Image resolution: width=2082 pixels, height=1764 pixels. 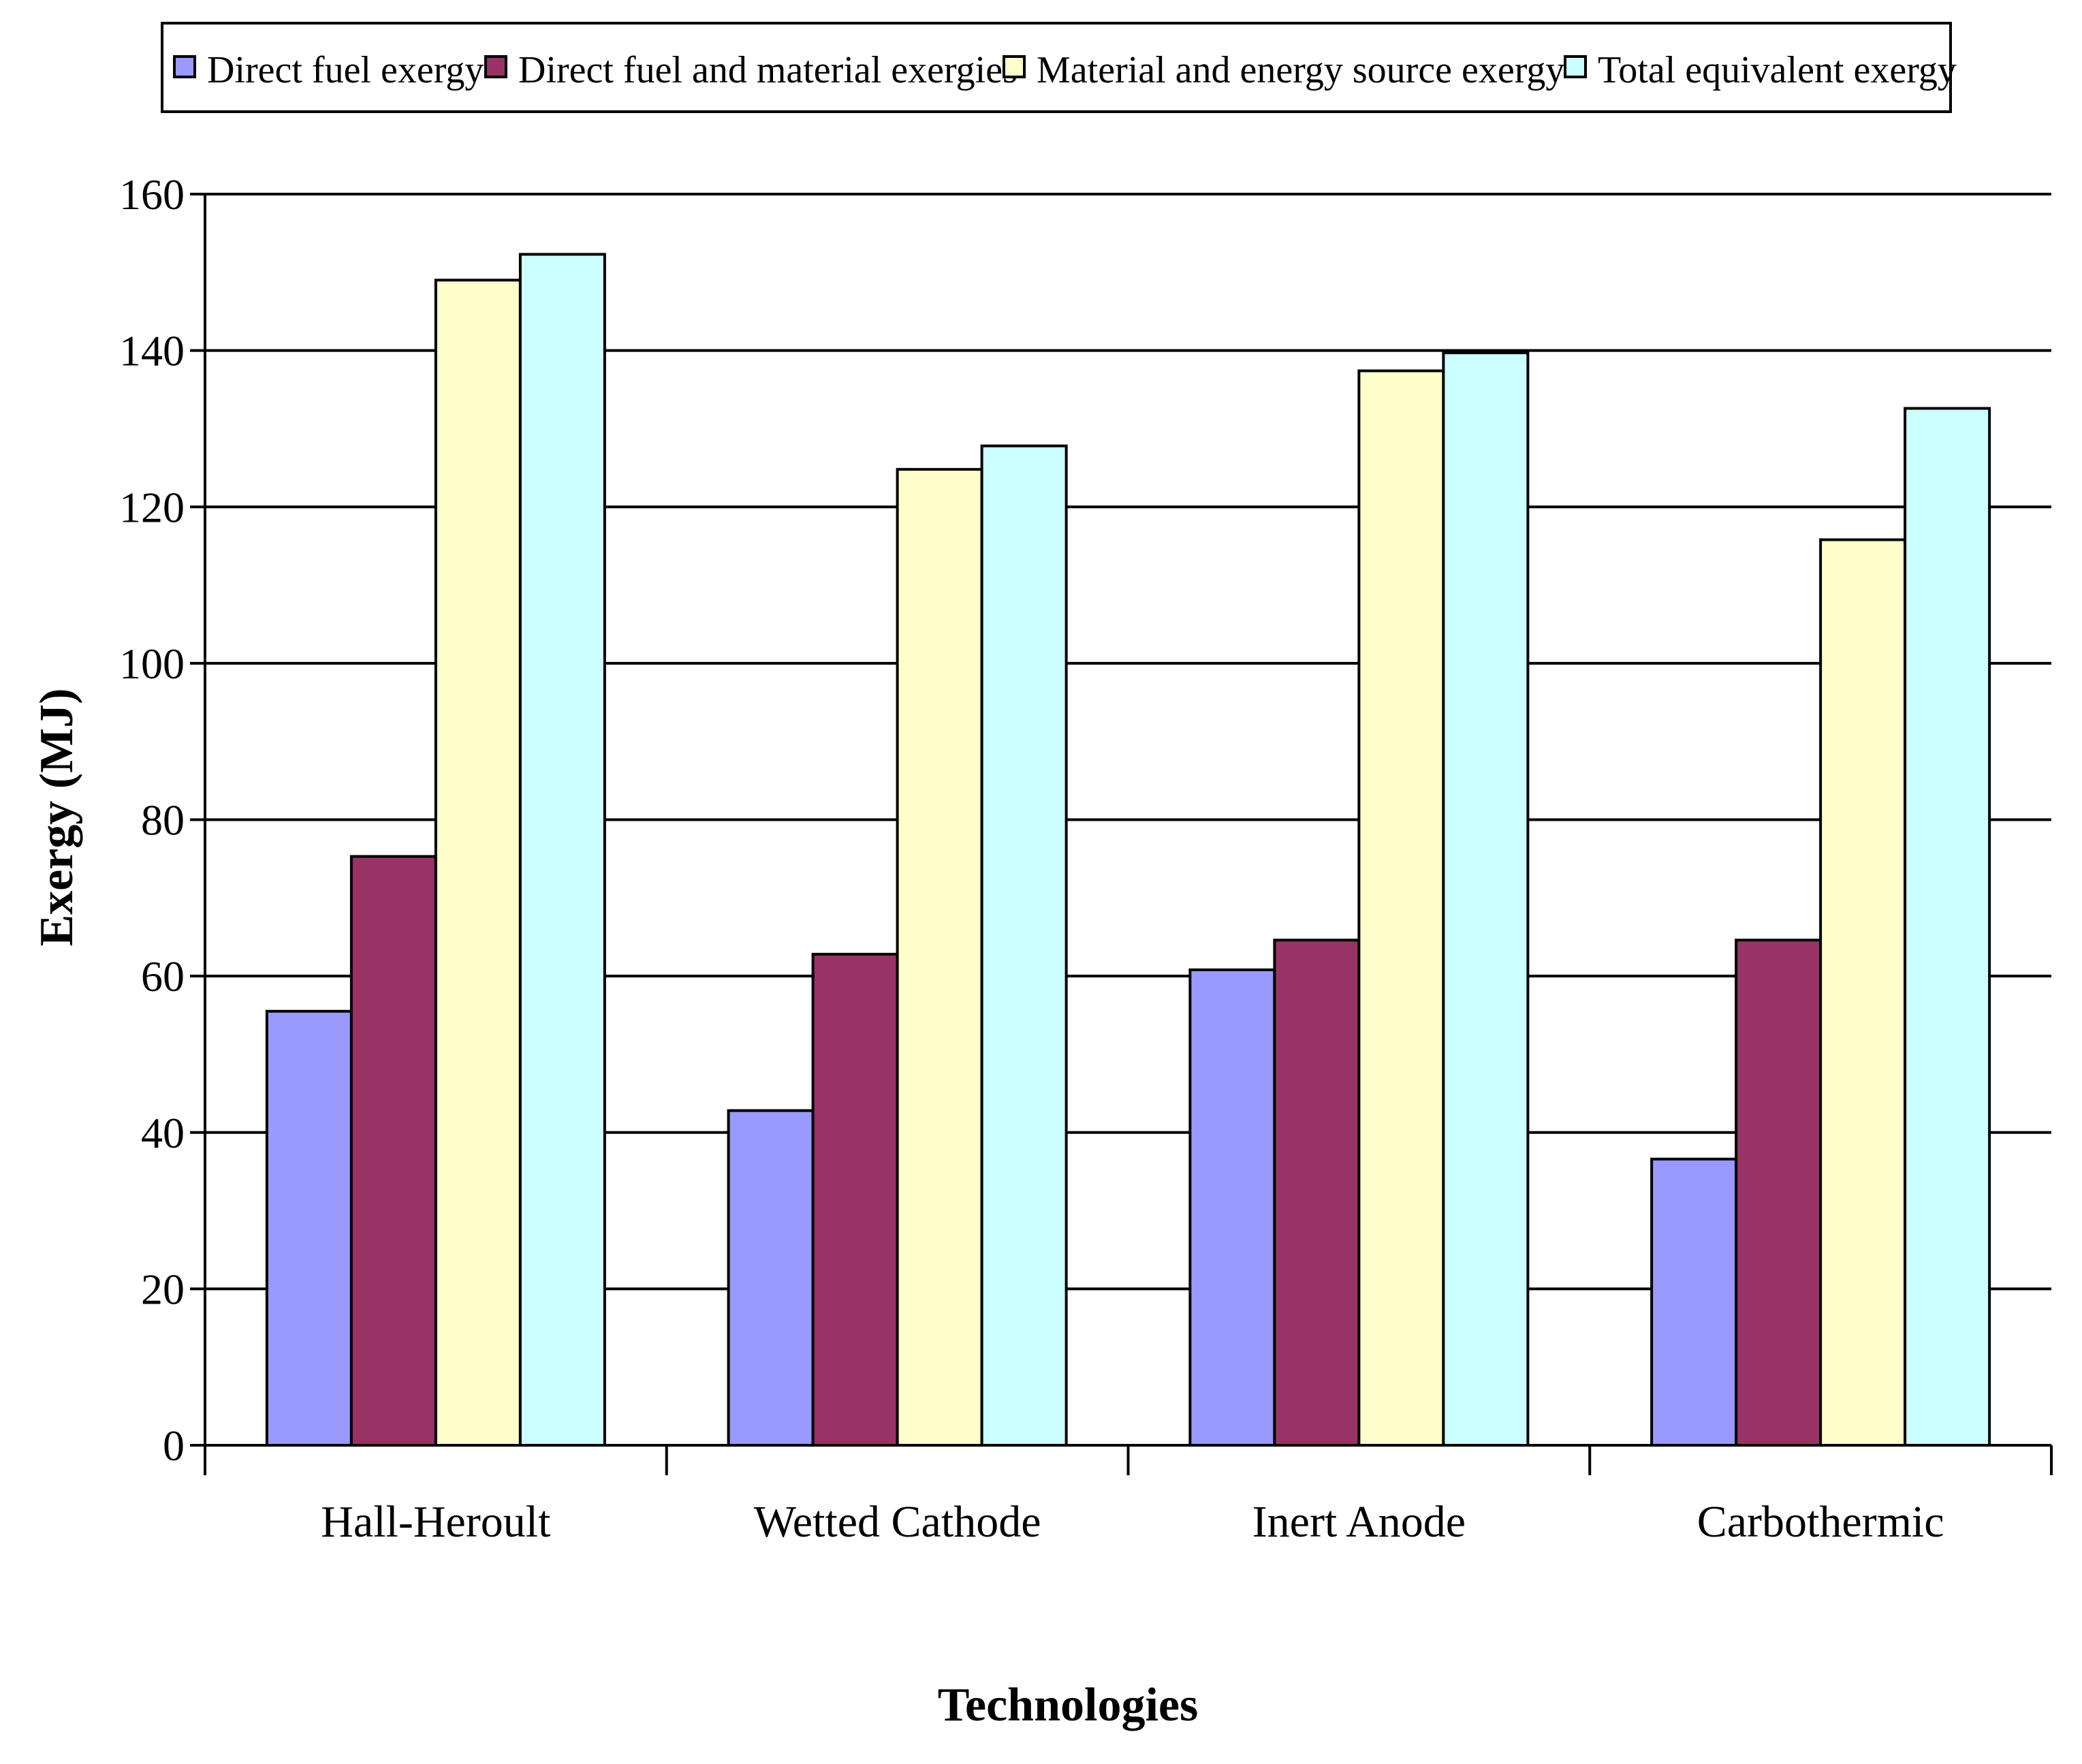 I want to click on y-tick-label: 60, so click(x=163, y=976).